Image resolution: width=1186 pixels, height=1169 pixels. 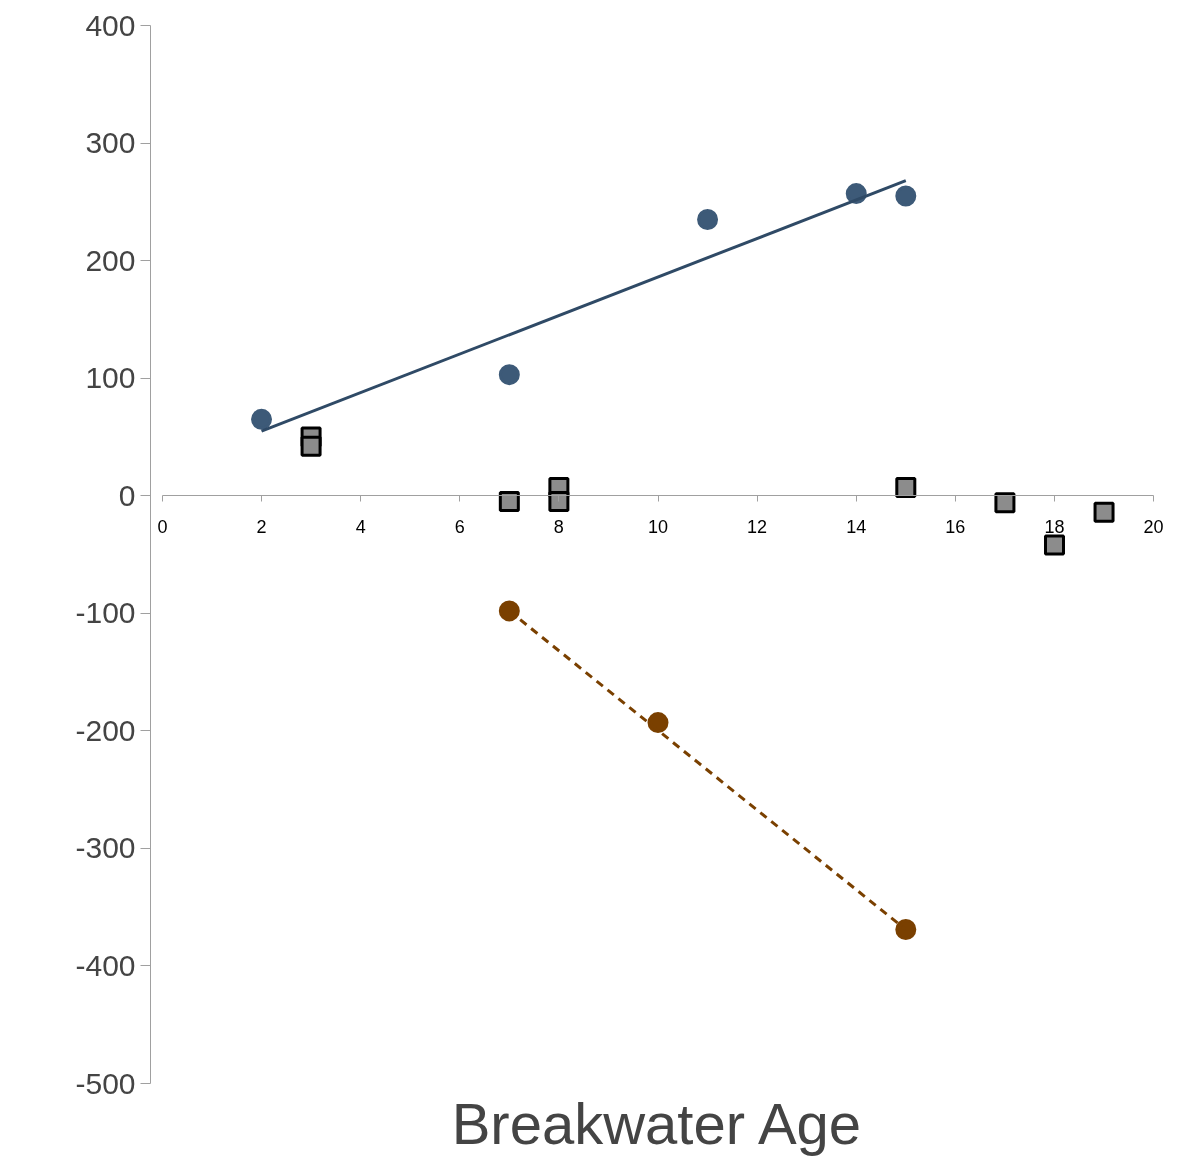 I want to click on x-tick-label: 12, so click(x=757, y=526).